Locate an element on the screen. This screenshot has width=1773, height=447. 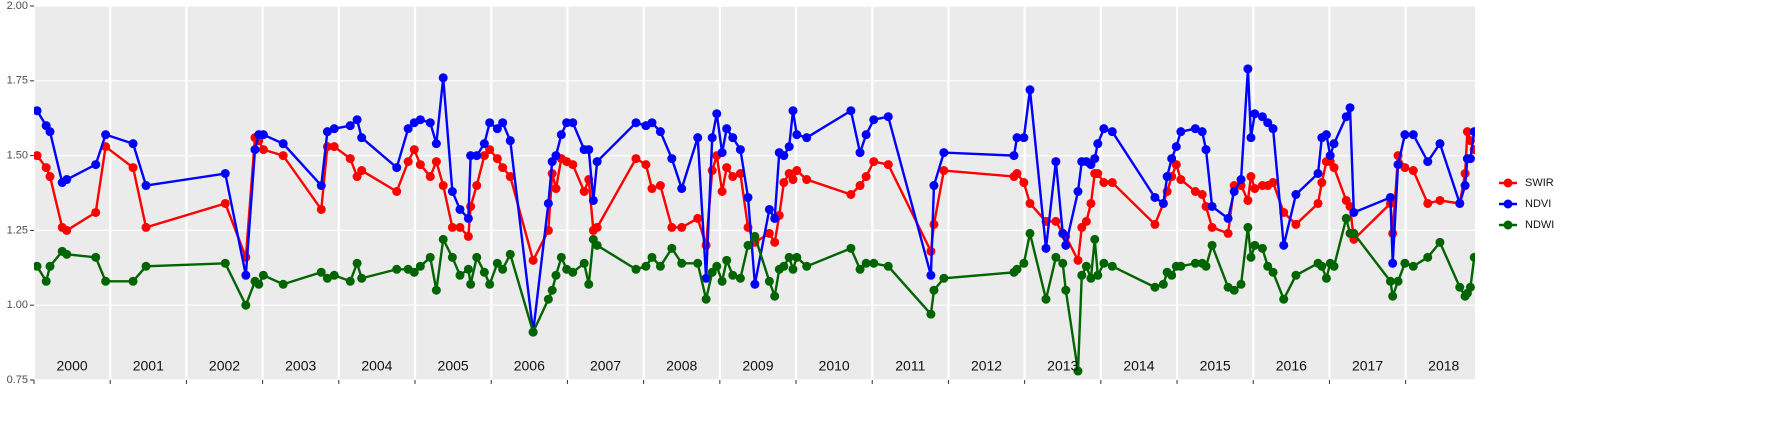
year-label: 2008 is located at coordinates (681, 366).